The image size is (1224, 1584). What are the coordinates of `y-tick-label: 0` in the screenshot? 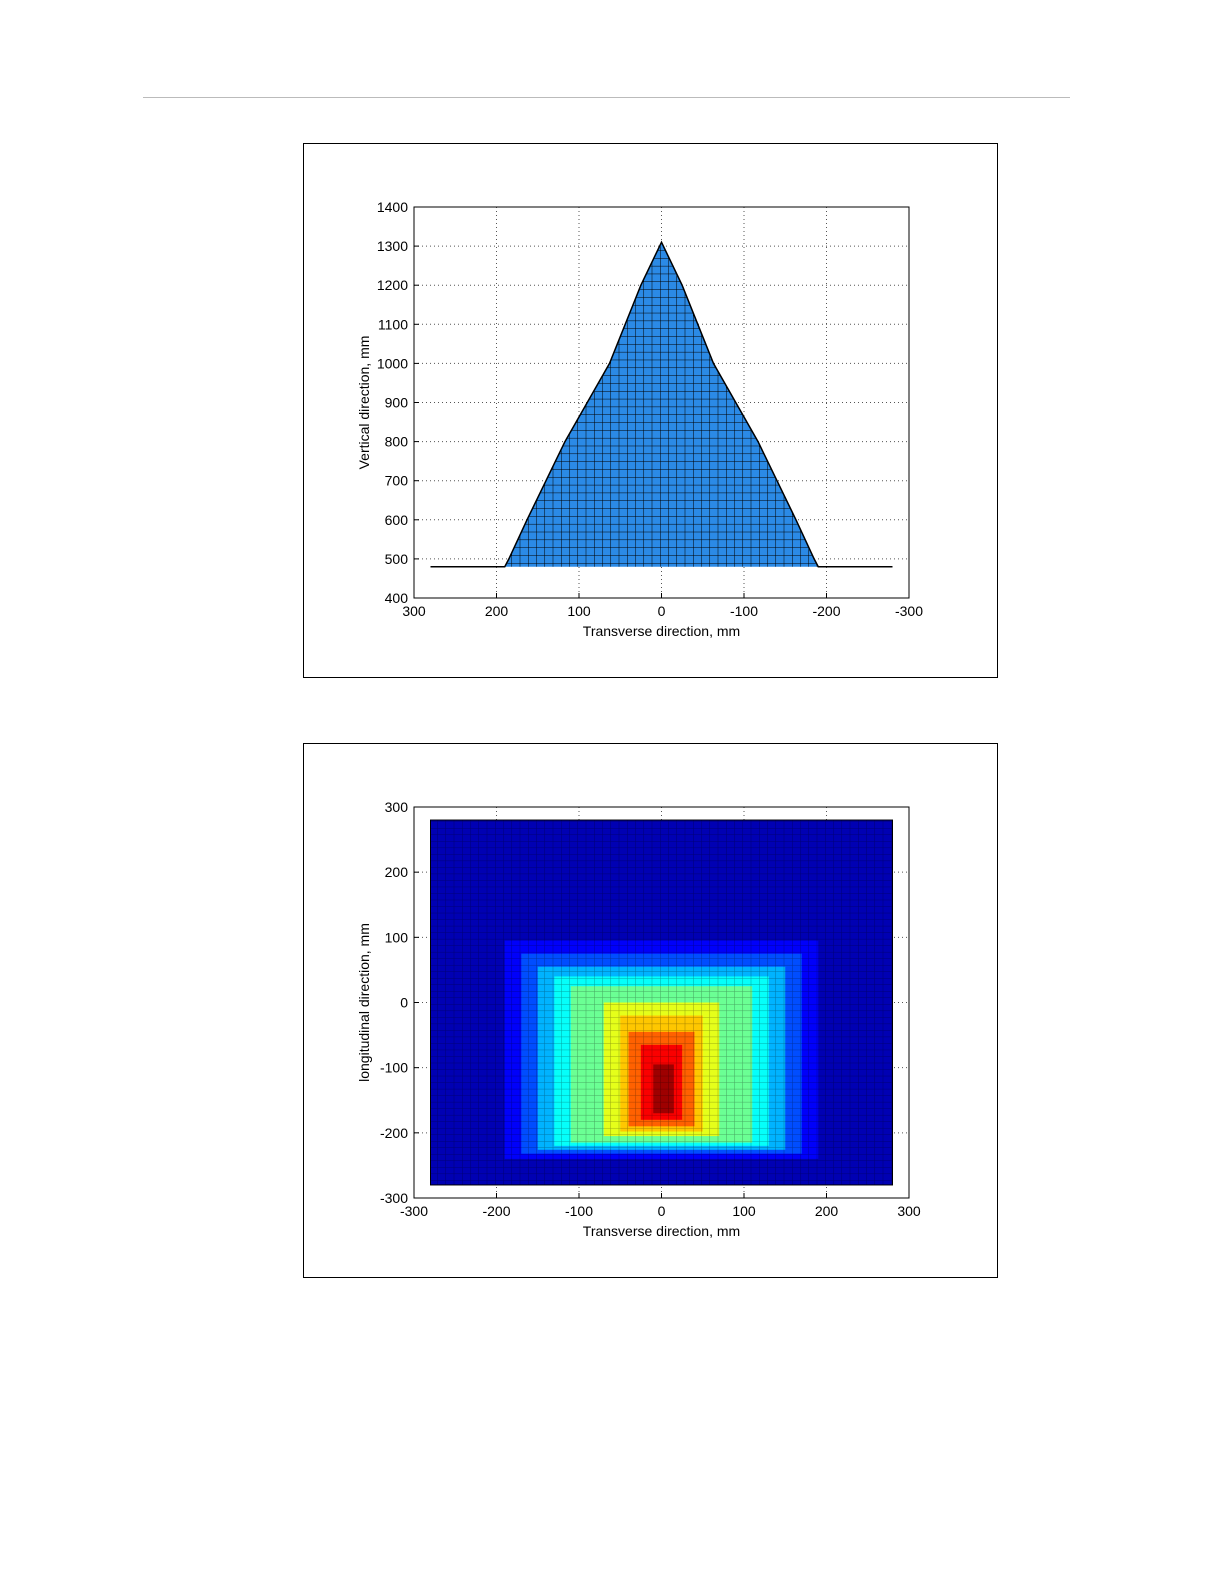 It's located at (404, 1003).